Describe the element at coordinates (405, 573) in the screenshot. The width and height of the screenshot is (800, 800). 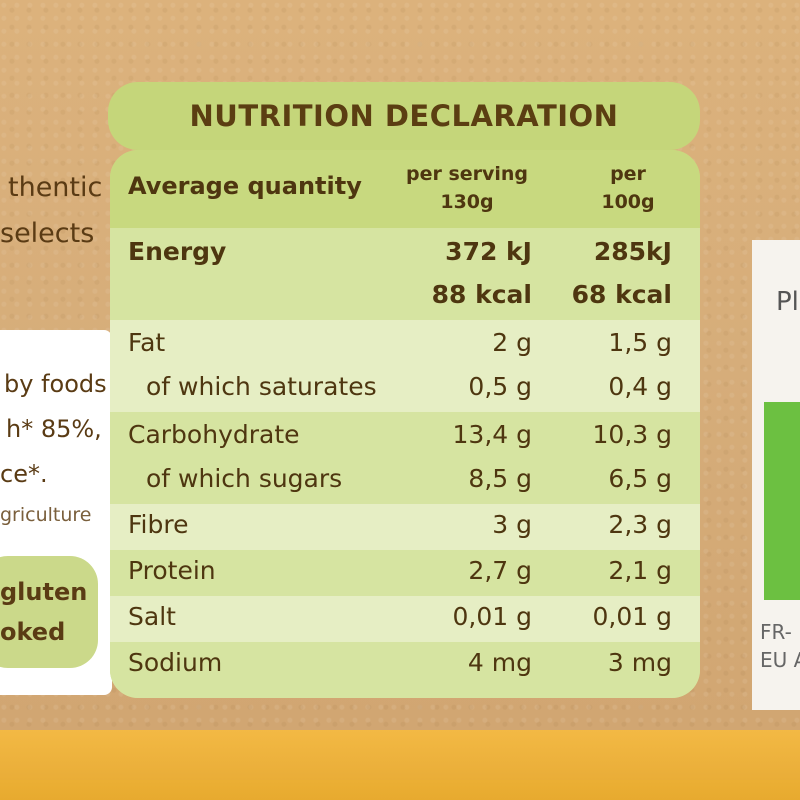
I see `table-row-protein: Protein 2,7 g 2,1 g` at that location.